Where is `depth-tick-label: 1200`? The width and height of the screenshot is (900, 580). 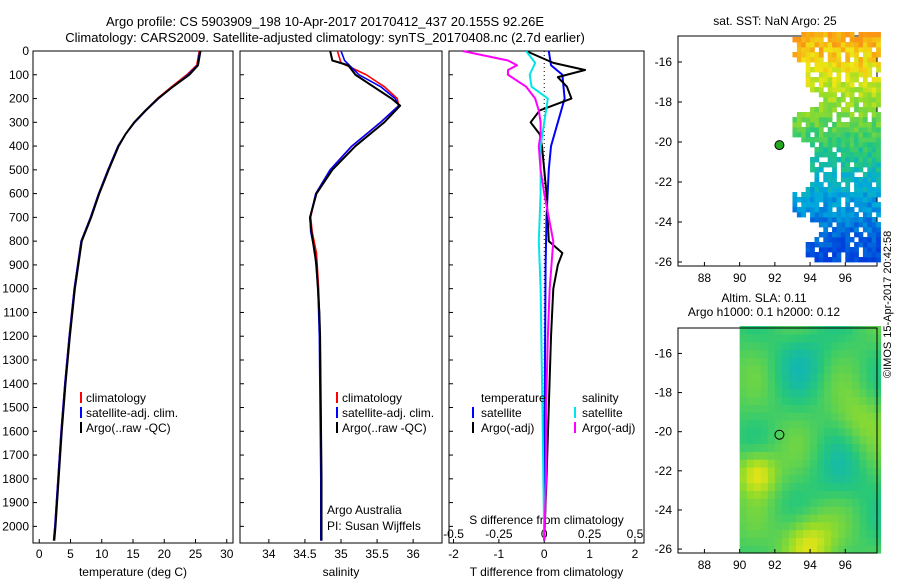
depth-tick-label: 1200 is located at coordinates (15, 336).